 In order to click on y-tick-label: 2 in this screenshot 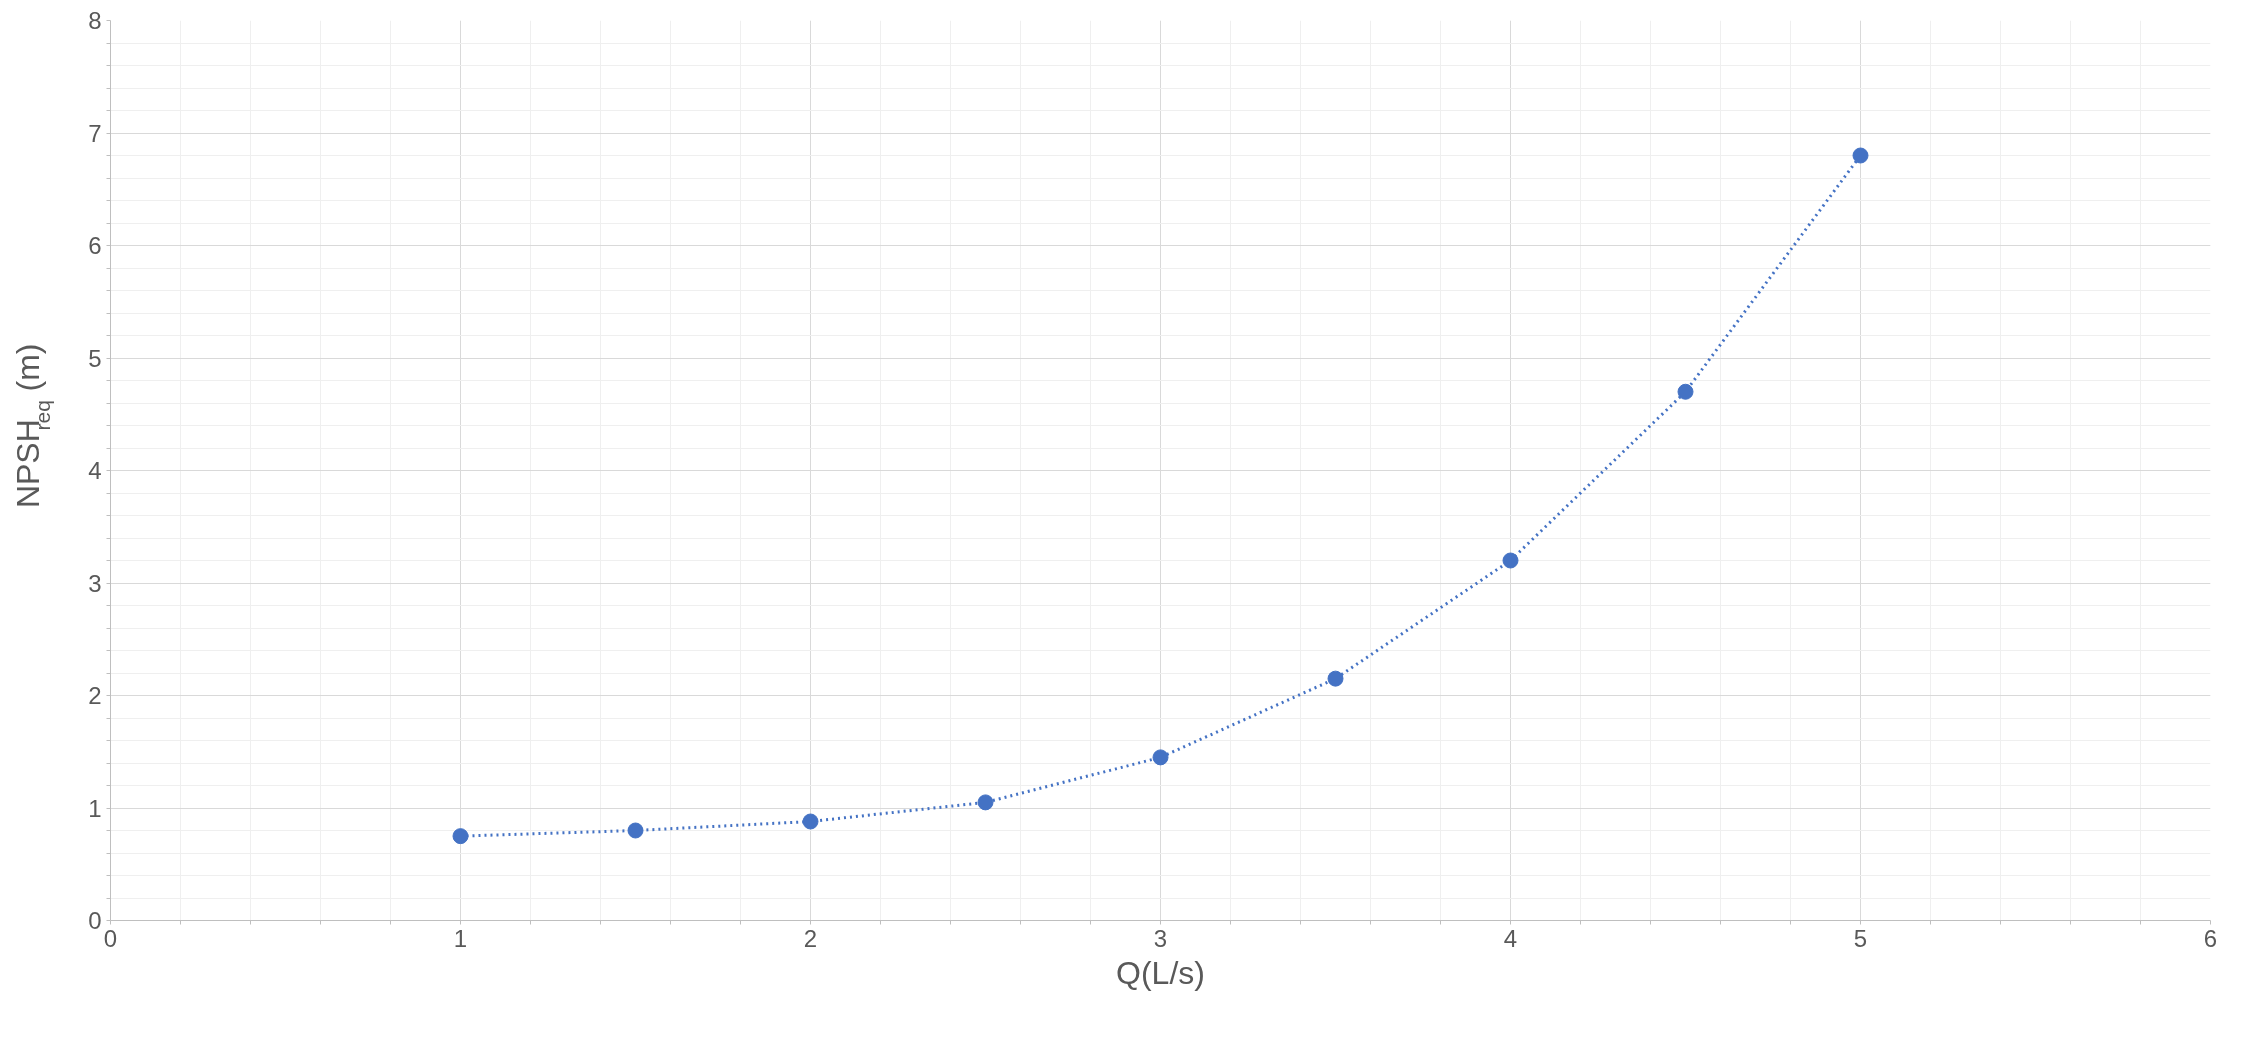, I will do `click(95, 695)`.